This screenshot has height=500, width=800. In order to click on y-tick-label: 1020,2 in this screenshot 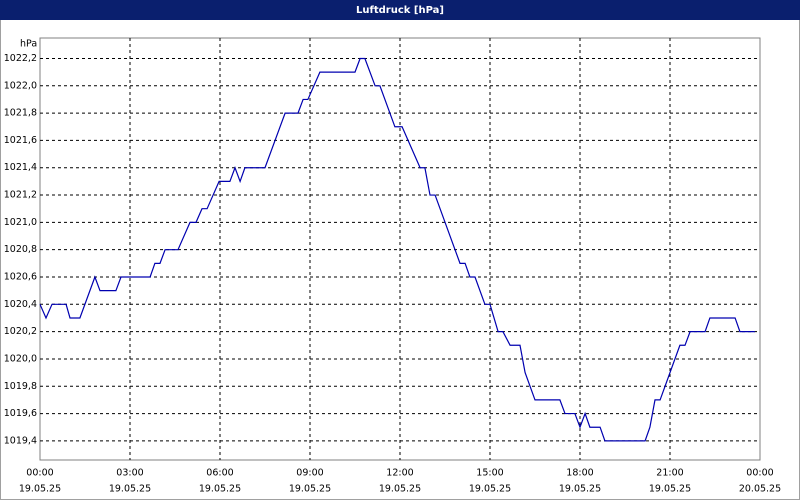, I will do `click(20, 331)`.